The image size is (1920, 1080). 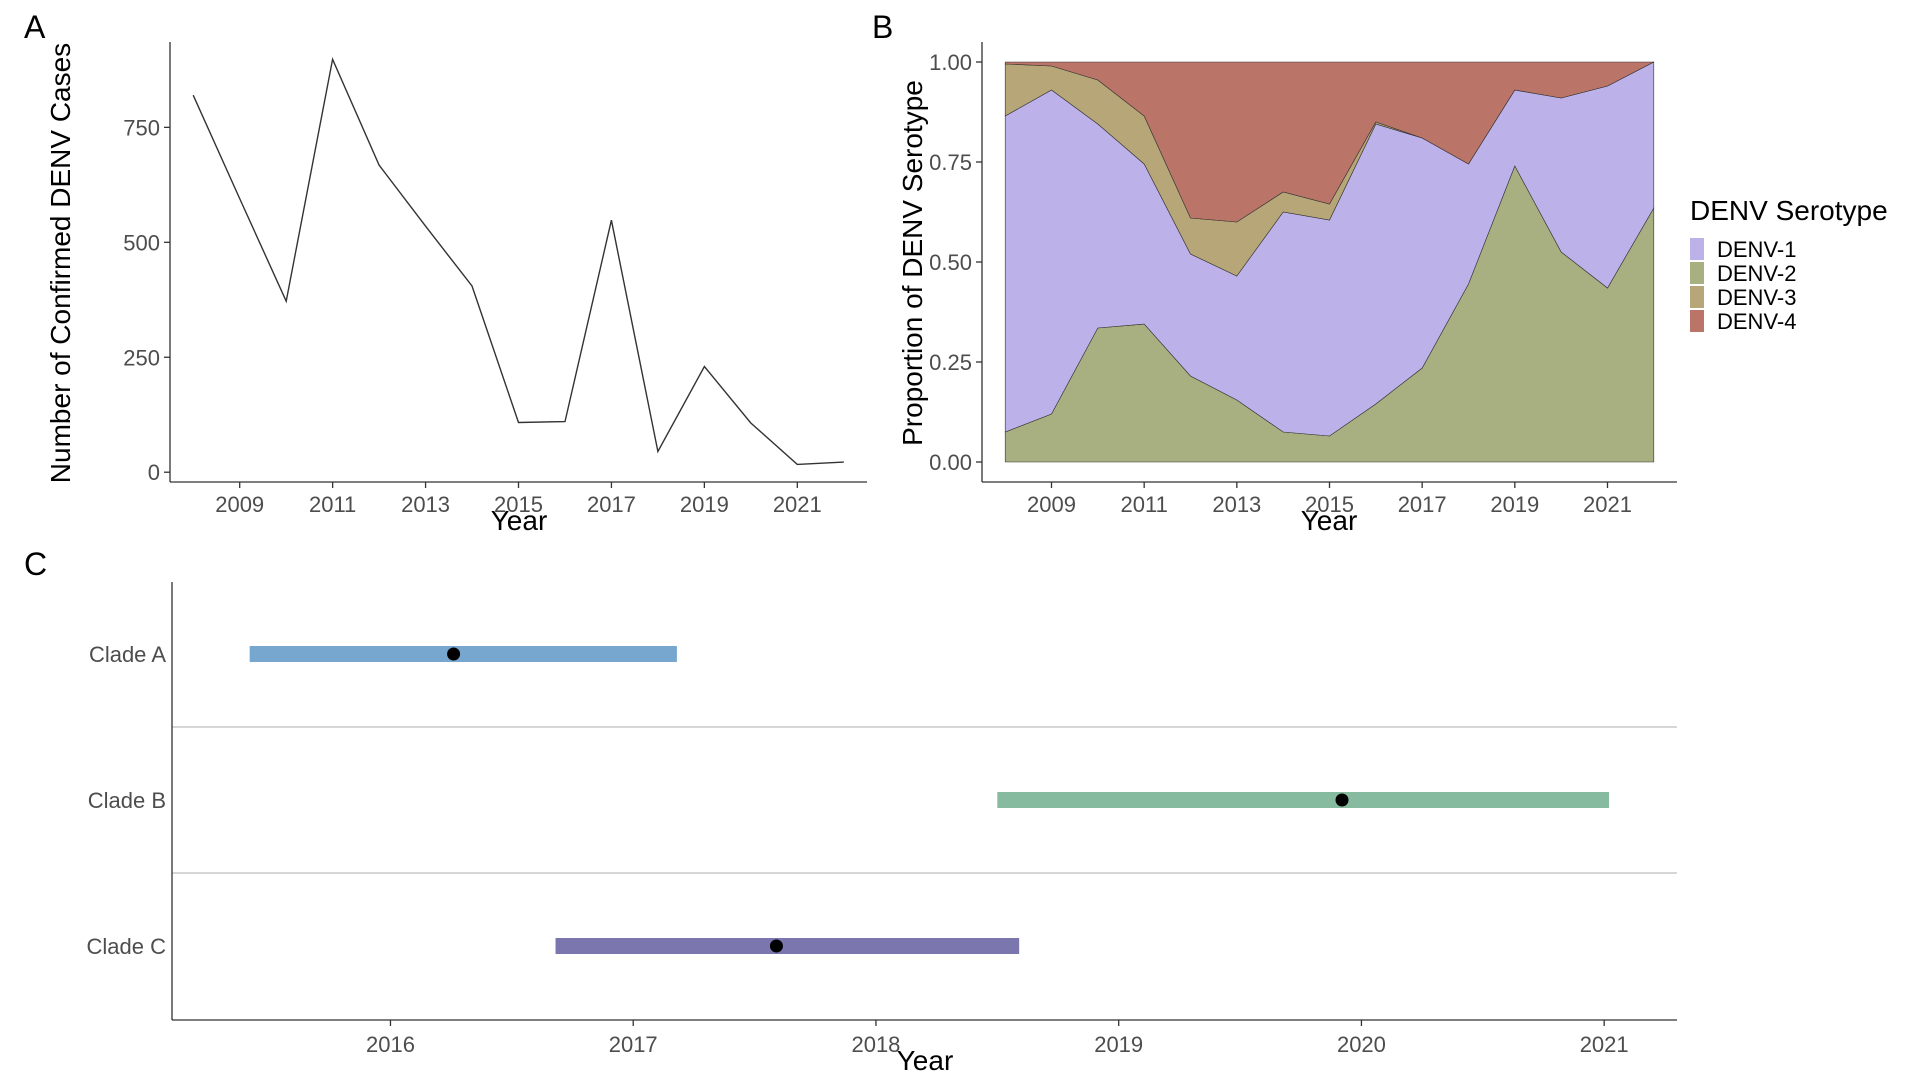 I want to click on panel-a-series-line, so click(x=518, y=261).